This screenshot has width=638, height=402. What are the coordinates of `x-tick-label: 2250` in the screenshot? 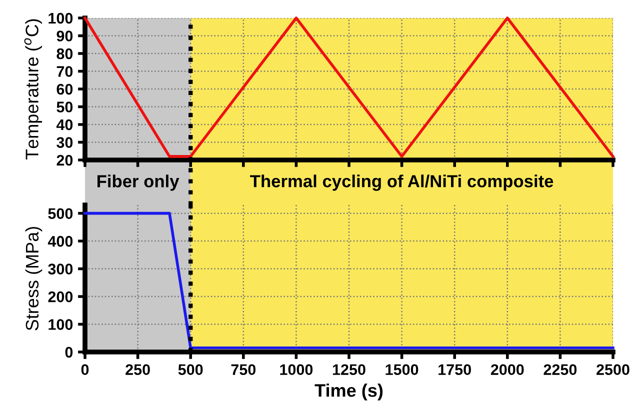 It's located at (560, 370).